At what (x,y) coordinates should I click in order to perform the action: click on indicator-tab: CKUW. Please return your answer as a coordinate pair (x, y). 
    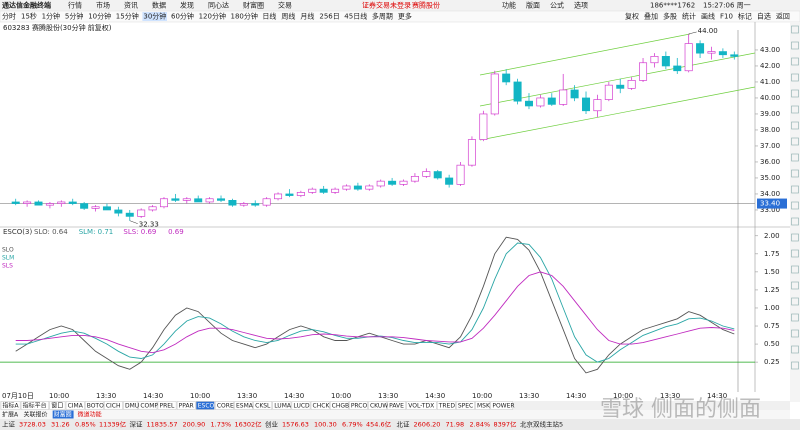
    Looking at the image, I should click on (379, 406).